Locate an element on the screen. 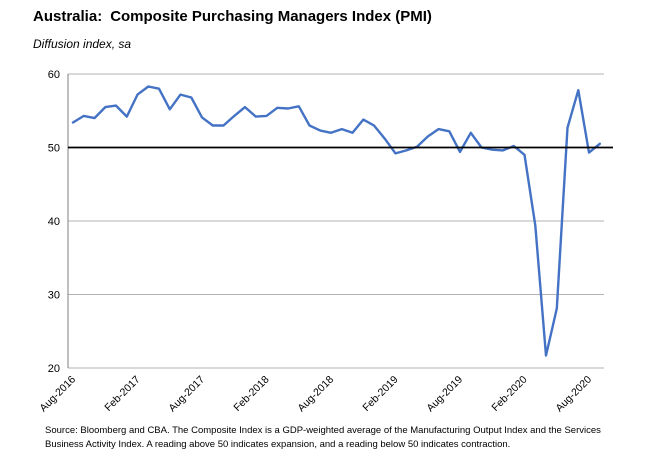 Image resolution: width=650 pixels, height=455 pixels. x-tick-label-Aug-2016: Aug-2016 is located at coordinates (57, 394).